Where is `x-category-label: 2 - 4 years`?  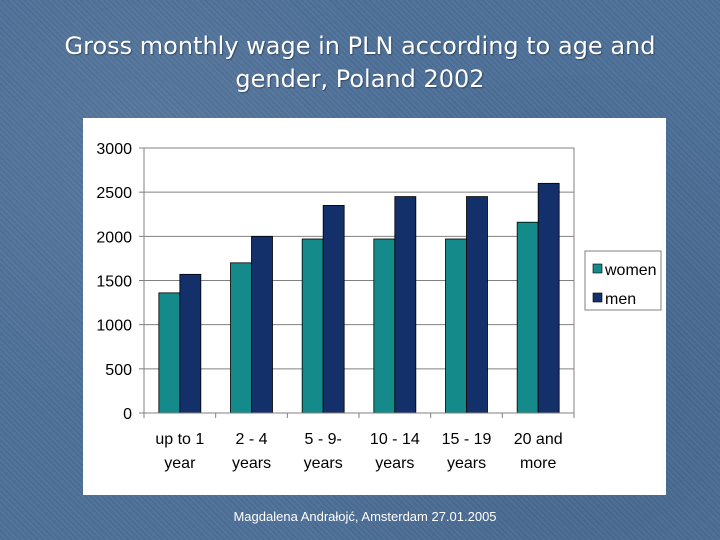 x-category-label: 2 - 4 years is located at coordinates (251, 451).